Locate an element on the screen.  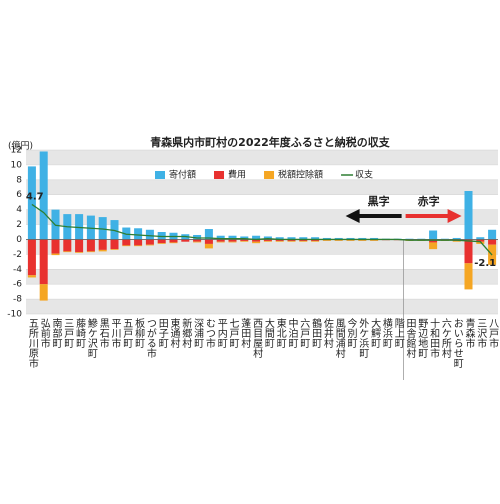
legend-label: 寄付額 is located at coordinates (182, 175).